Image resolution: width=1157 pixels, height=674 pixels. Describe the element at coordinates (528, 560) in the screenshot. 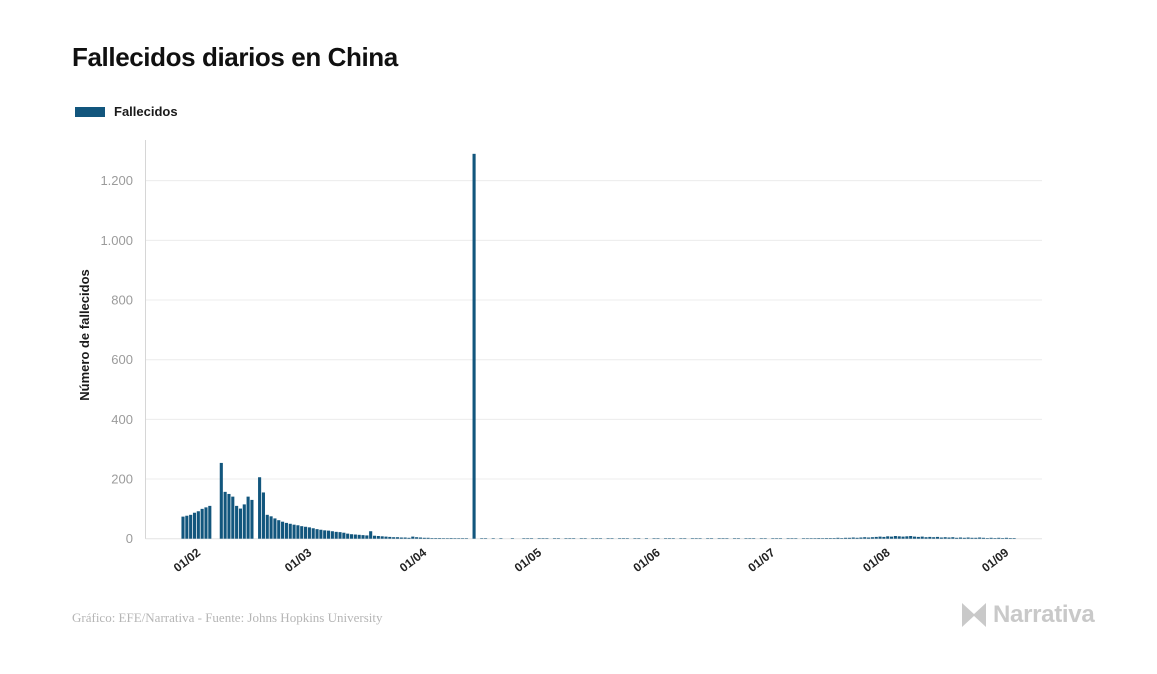

I see `x-tick-label: 01/05` at that location.